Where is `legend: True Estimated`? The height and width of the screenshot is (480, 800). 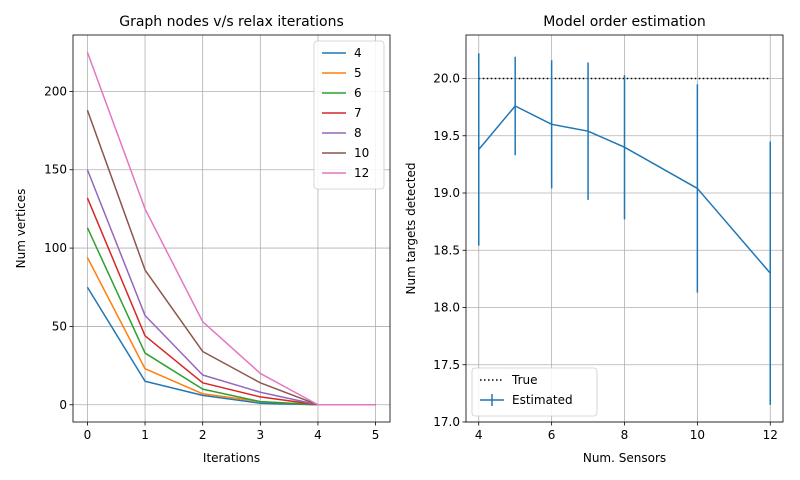
legend: True Estimated is located at coordinates (534, 392).